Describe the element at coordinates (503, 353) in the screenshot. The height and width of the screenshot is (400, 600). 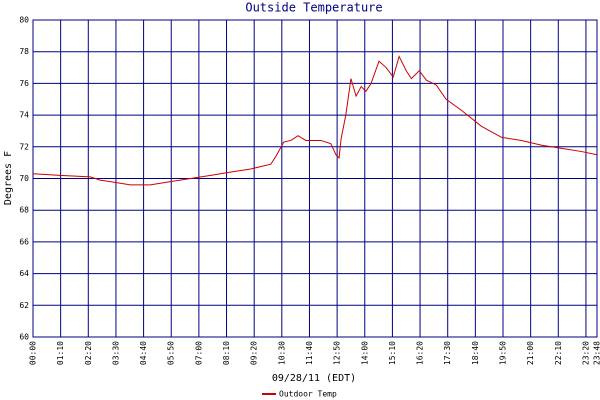
I see `x-tick-label: 19:50` at that location.